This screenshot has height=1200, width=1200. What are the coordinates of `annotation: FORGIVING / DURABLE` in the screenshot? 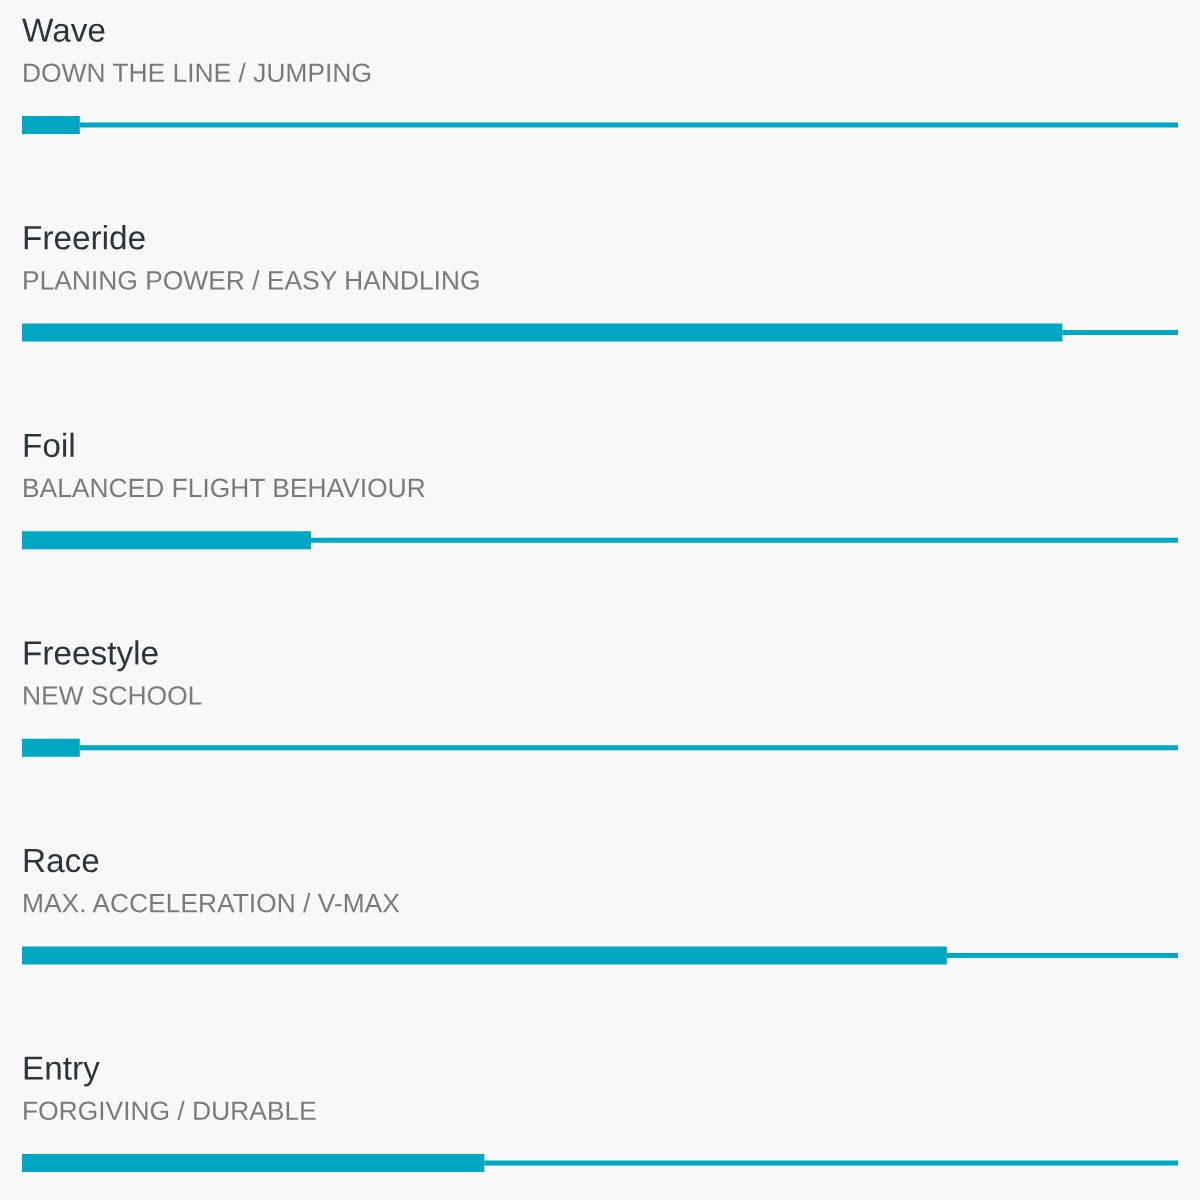 It's located at (170, 1110).